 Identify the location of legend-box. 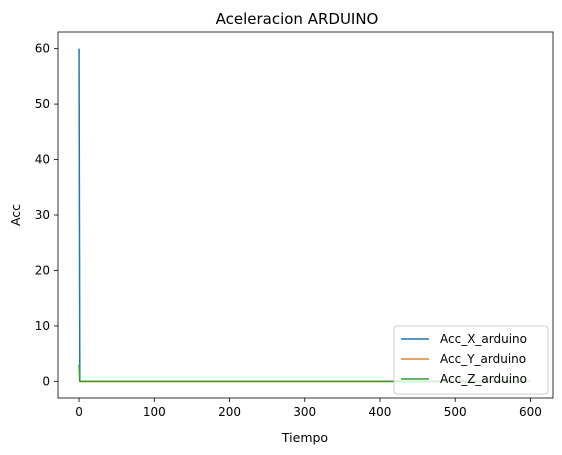
(471, 360).